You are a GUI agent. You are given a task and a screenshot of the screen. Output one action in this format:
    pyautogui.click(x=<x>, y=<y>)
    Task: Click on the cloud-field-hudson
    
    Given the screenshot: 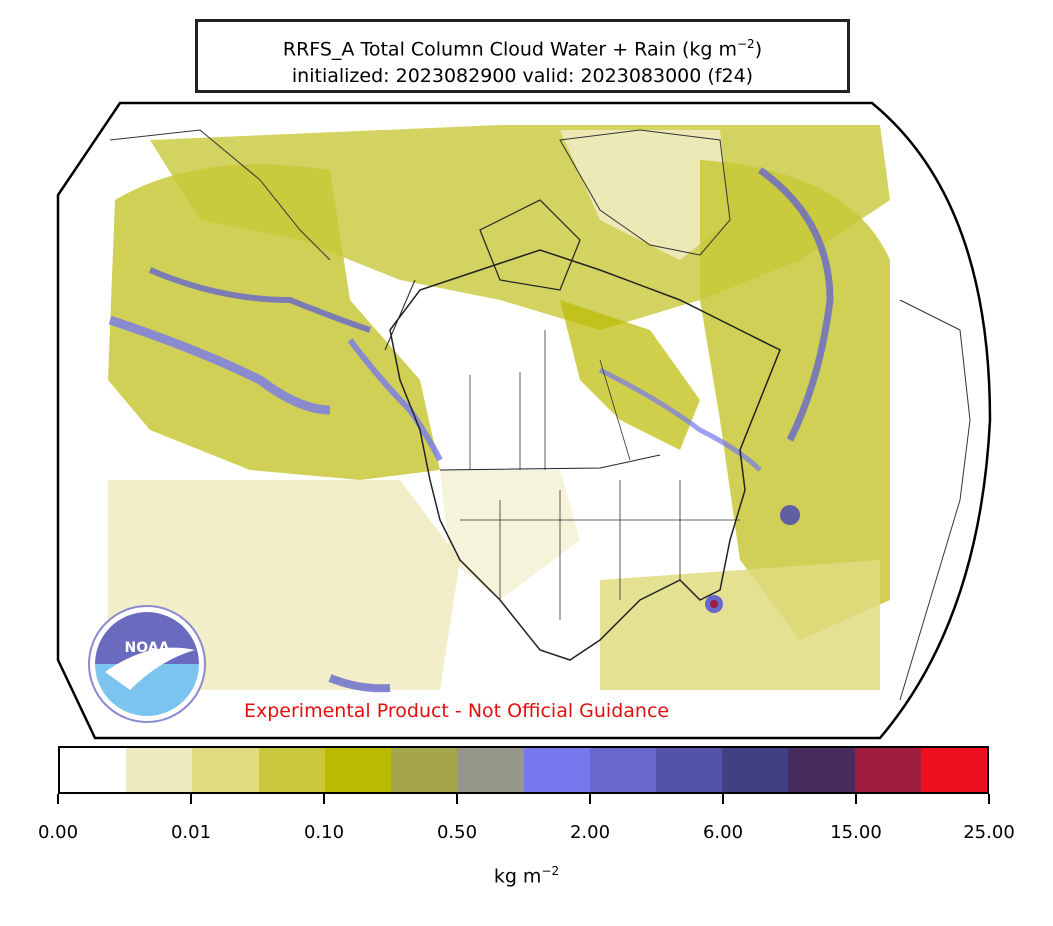 What is the action you would take?
    pyautogui.click(x=630, y=375)
    